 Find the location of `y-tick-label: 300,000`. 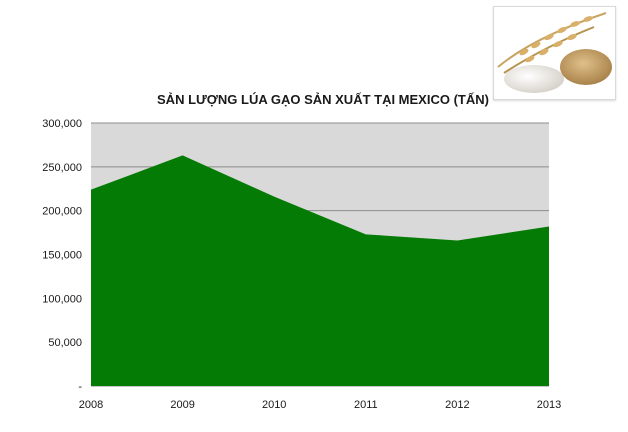

y-tick-label: 300,000 is located at coordinates (62, 124).